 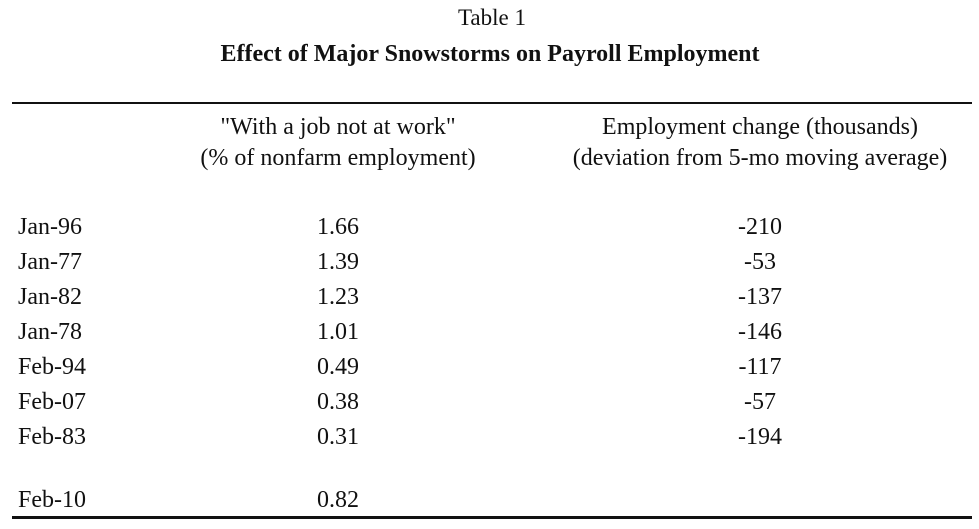 What do you see at coordinates (760, 158) in the screenshot?
I see `column-header: (deviation from 5-mo moving average)` at bounding box center [760, 158].